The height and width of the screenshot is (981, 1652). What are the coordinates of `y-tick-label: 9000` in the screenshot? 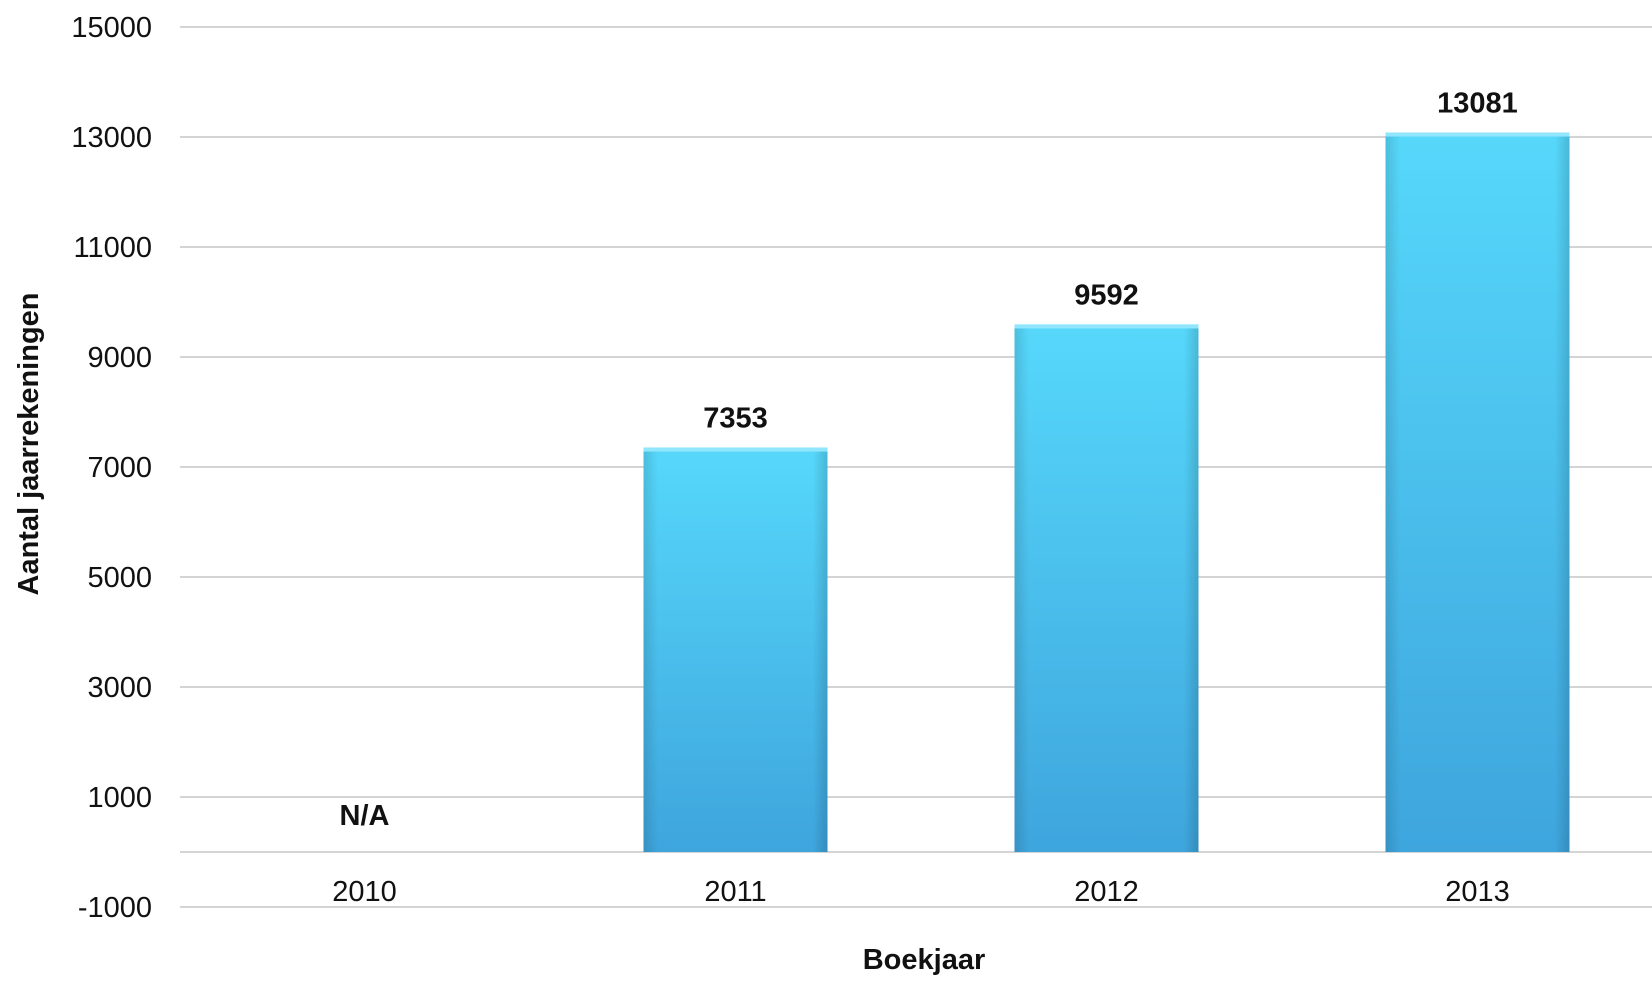 It's located at (119, 358).